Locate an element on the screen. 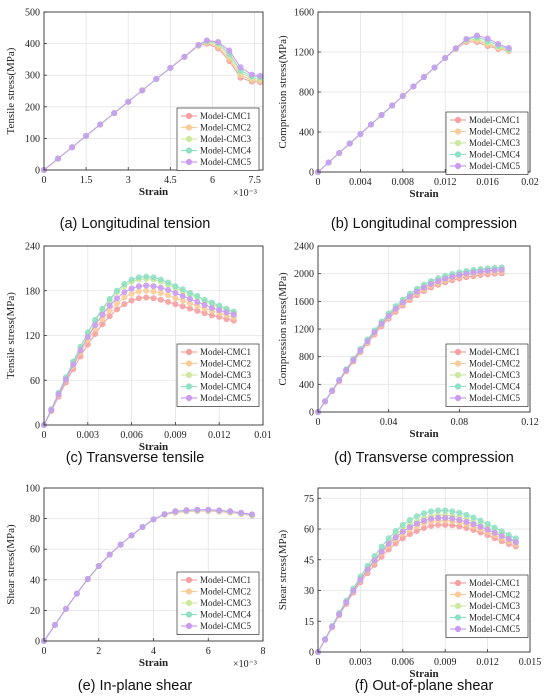 This screenshot has width=550, height=699. x-tick-label: 0.02 is located at coordinates (530, 182).